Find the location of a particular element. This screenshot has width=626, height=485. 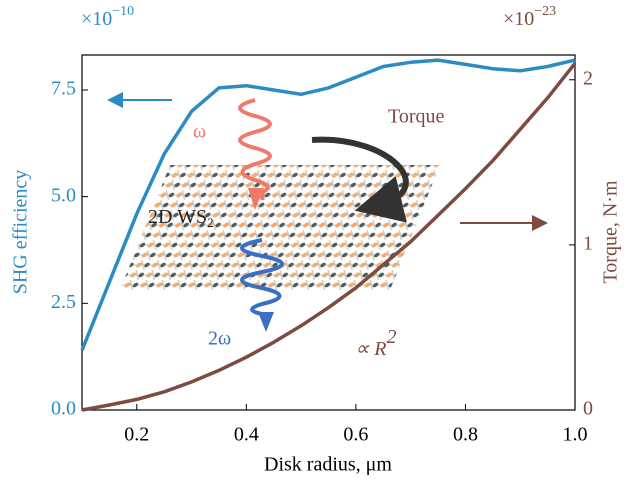

x-tick-label: 0.8 is located at coordinates (465, 435).